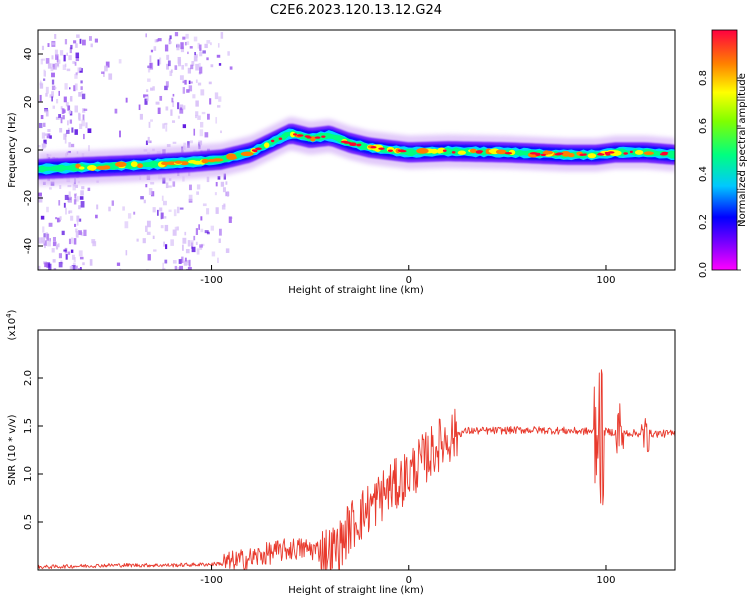  Describe the element at coordinates (12, 329) in the screenshot. I see `snr-y-scale-prefix: (x10` at that location.